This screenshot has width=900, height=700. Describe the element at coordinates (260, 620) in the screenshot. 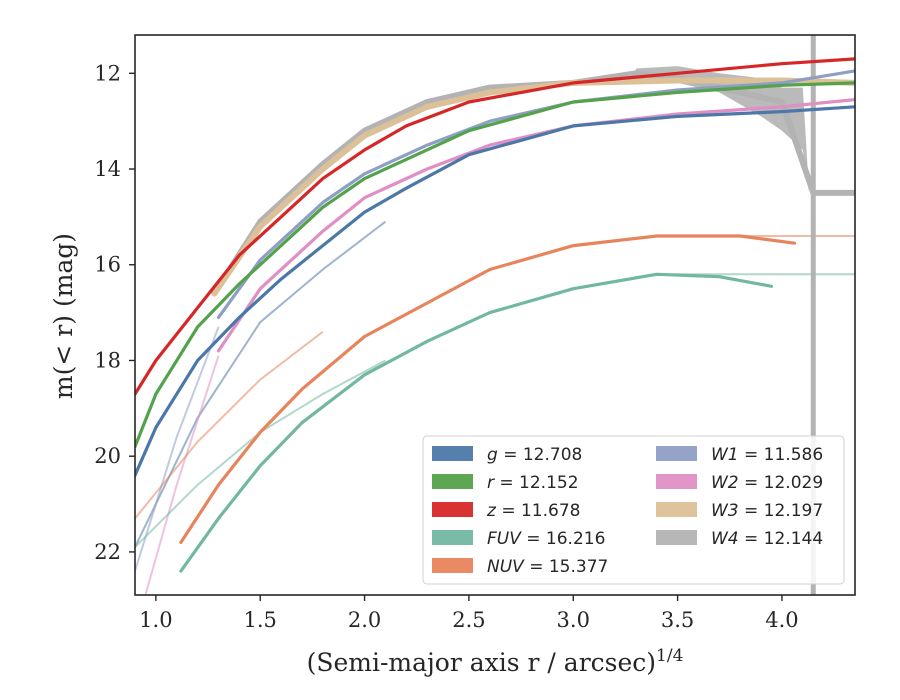

I see `x-tick-label: 1.5` at that location.